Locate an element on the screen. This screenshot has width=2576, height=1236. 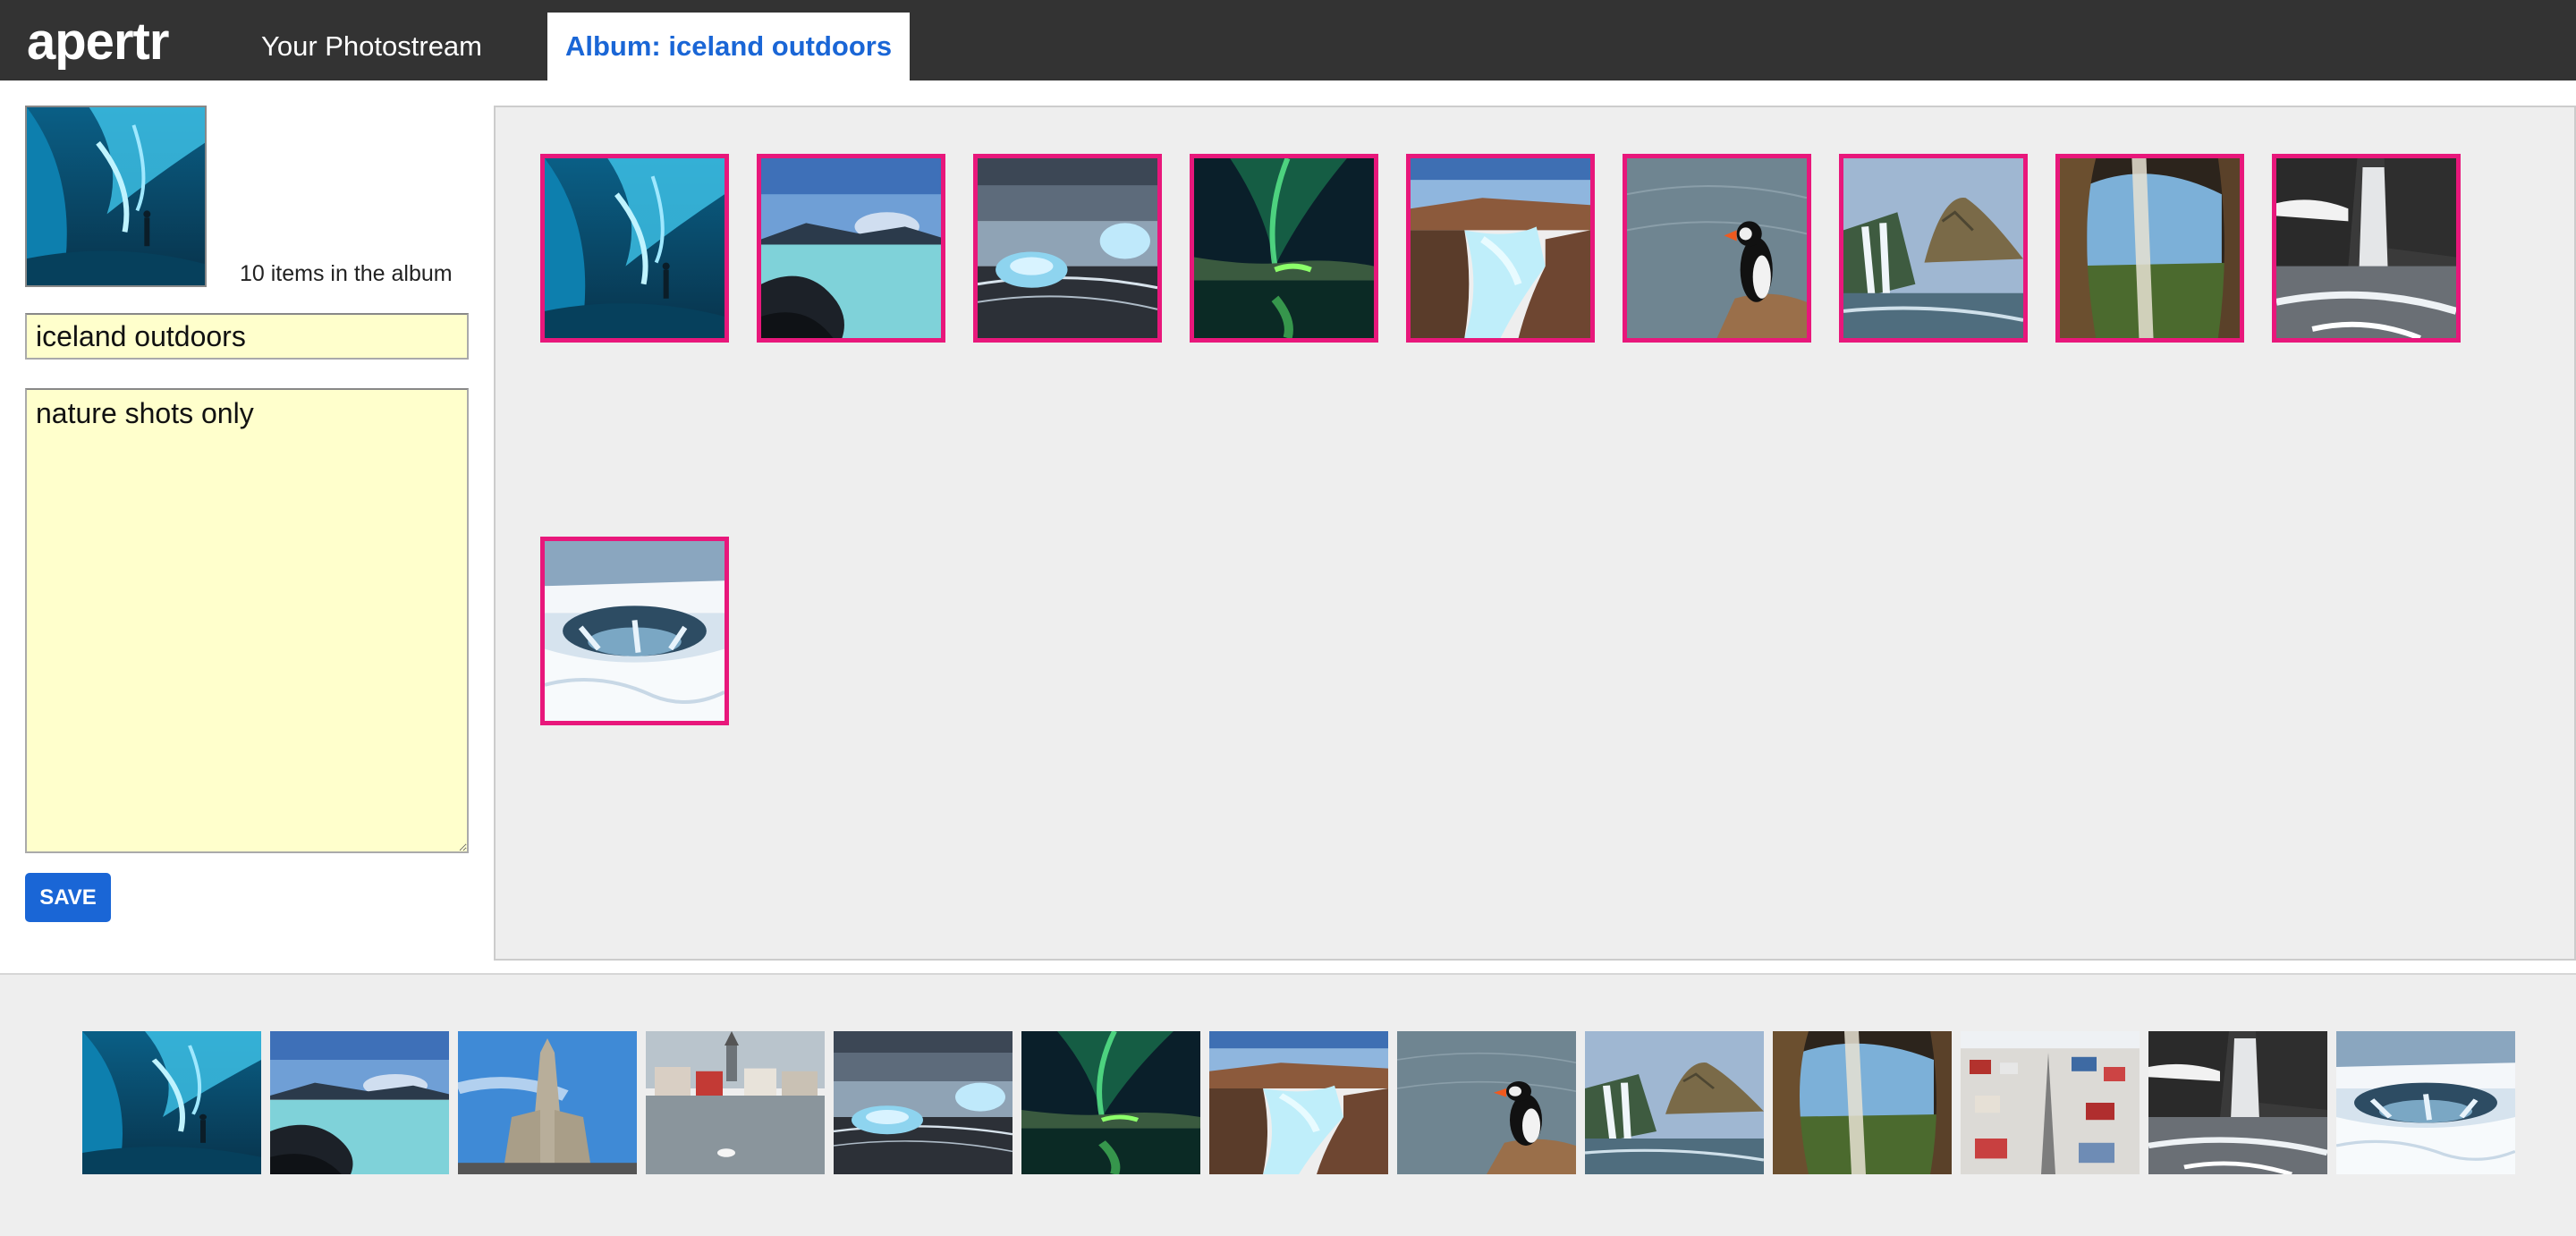
album-cover-photo is located at coordinates (116, 196).